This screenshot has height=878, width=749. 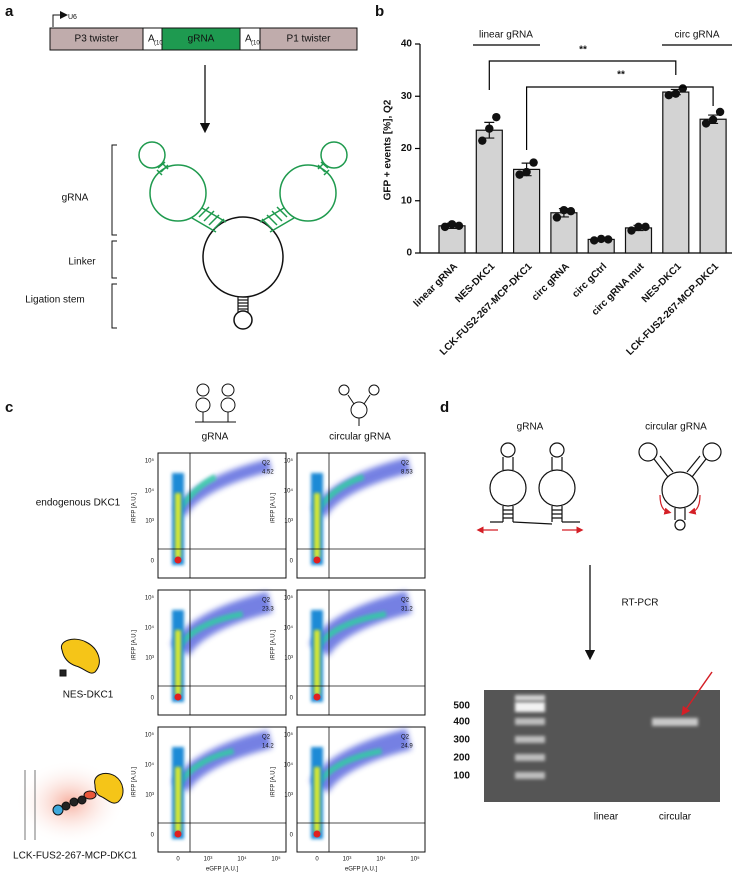 I want to click on x-tick-label: 10³, so click(x=347, y=860).